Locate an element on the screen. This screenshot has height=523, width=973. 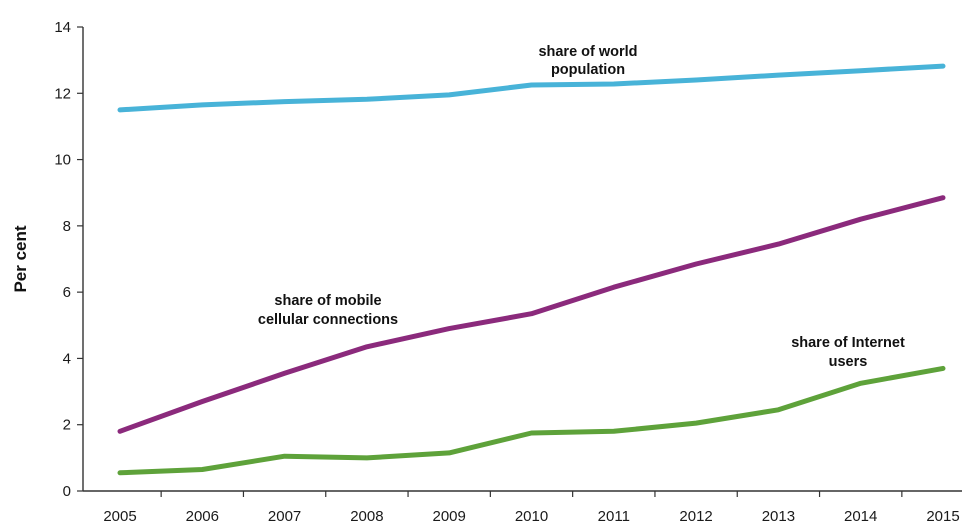
y-tick-label: 2 is located at coordinates (67, 425).